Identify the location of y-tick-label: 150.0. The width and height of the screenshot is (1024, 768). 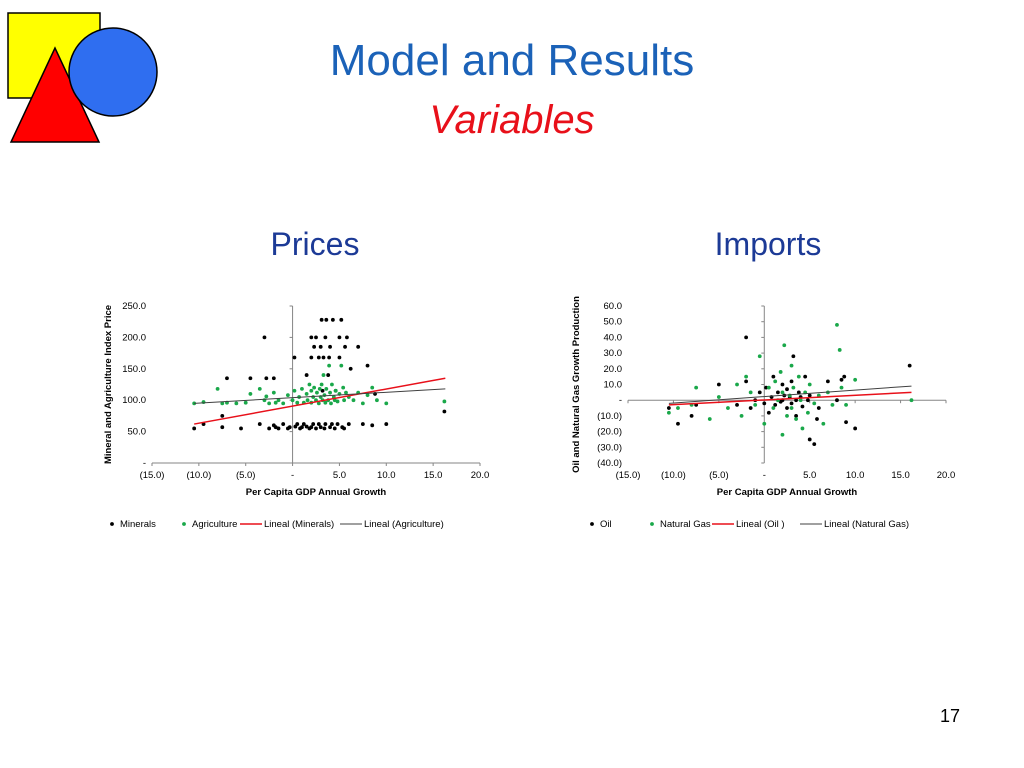
(134, 369).